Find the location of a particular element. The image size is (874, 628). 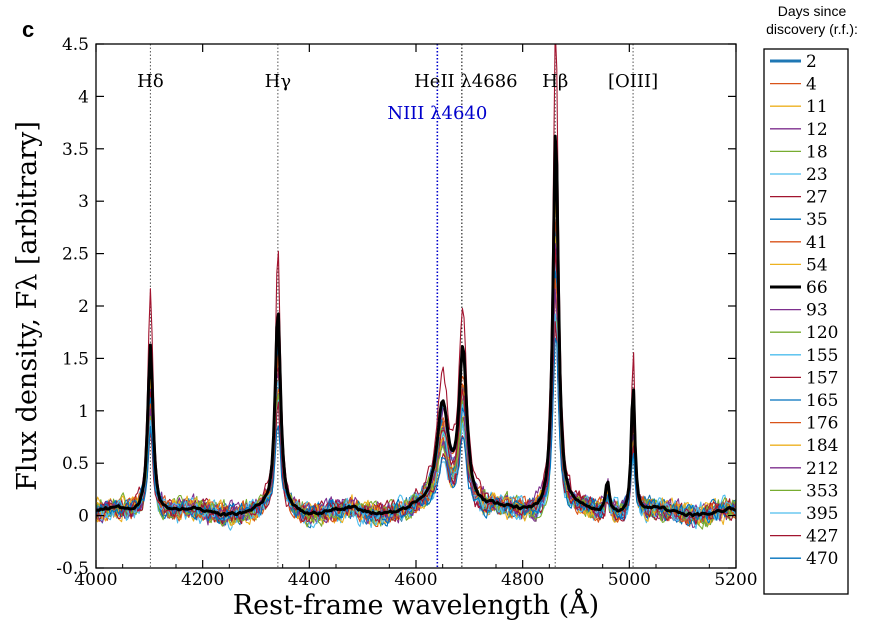

y-tick-label: 3.5 is located at coordinates (75, 150).